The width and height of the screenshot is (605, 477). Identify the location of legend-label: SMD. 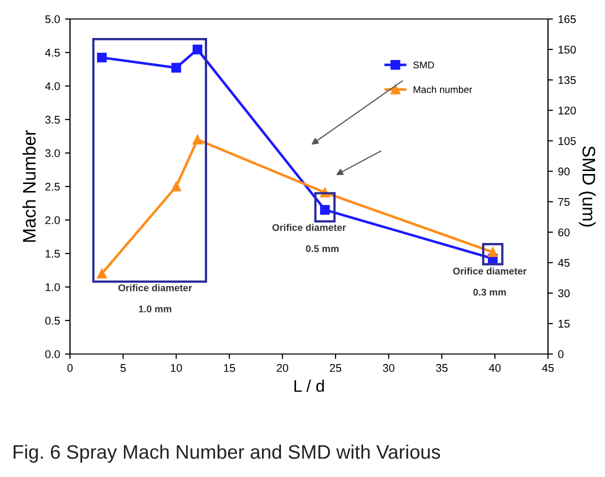
(423, 65).